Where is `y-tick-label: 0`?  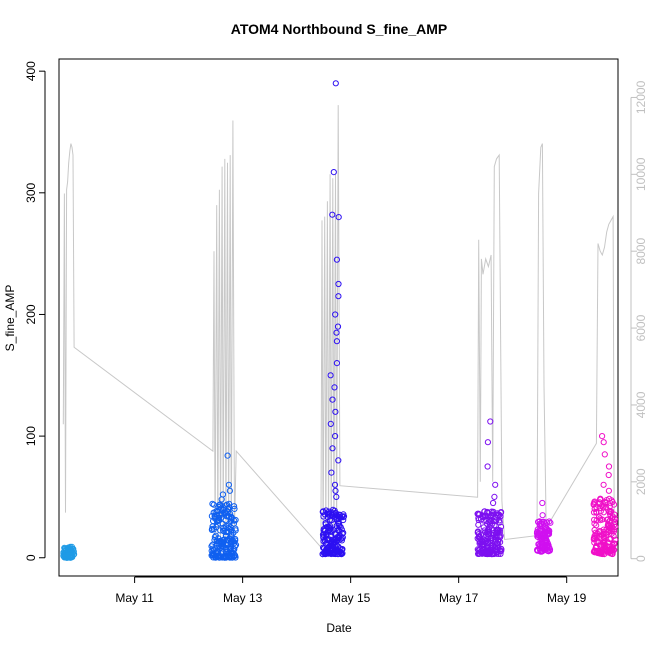 y-tick-label: 0 is located at coordinates (31, 557).